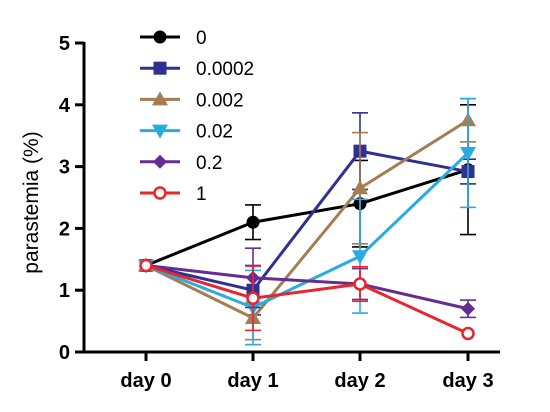  I want to click on legend-item: 0.0002, so click(197, 69).